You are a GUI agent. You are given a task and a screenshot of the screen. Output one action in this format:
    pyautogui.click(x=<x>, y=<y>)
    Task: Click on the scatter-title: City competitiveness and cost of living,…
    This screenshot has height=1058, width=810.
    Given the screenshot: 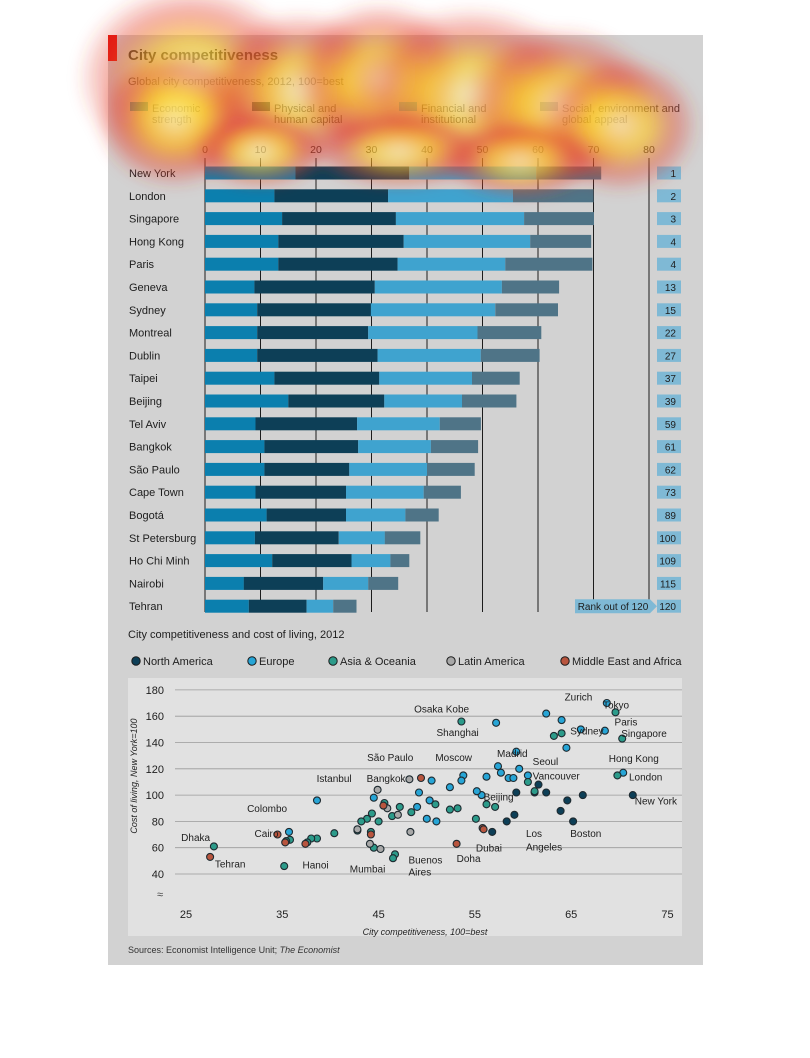 What is the action you would take?
    pyautogui.click(x=236, y=635)
    